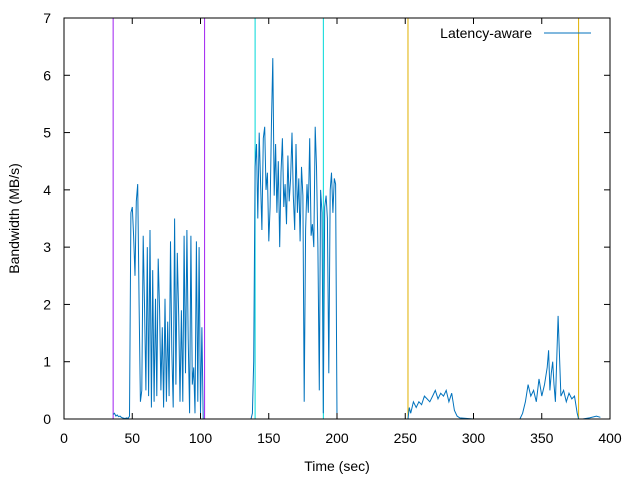 This screenshot has height=480, width=640. I want to click on y-tick-label: 6, so click(47, 75).